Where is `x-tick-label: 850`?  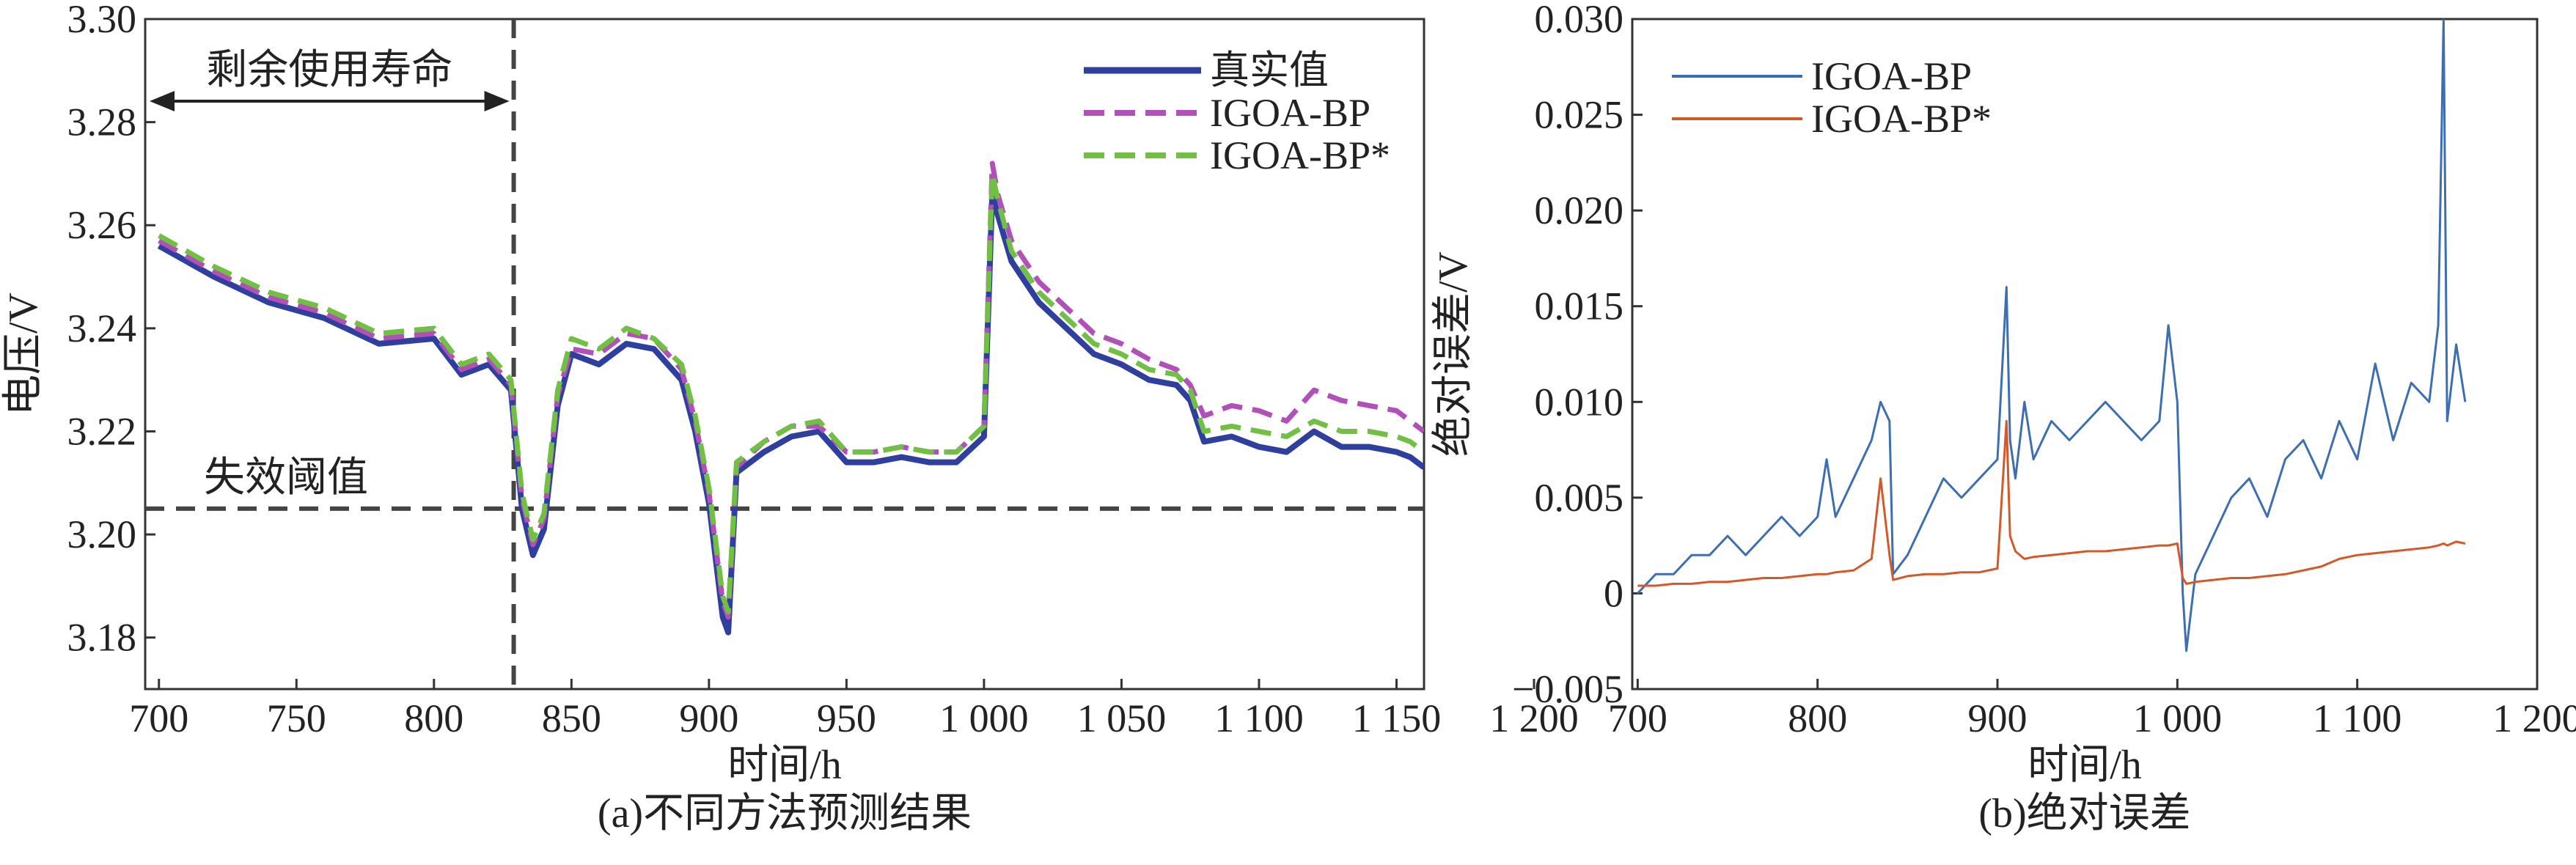 x-tick-label: 850 is located at coordinates (571, 718).